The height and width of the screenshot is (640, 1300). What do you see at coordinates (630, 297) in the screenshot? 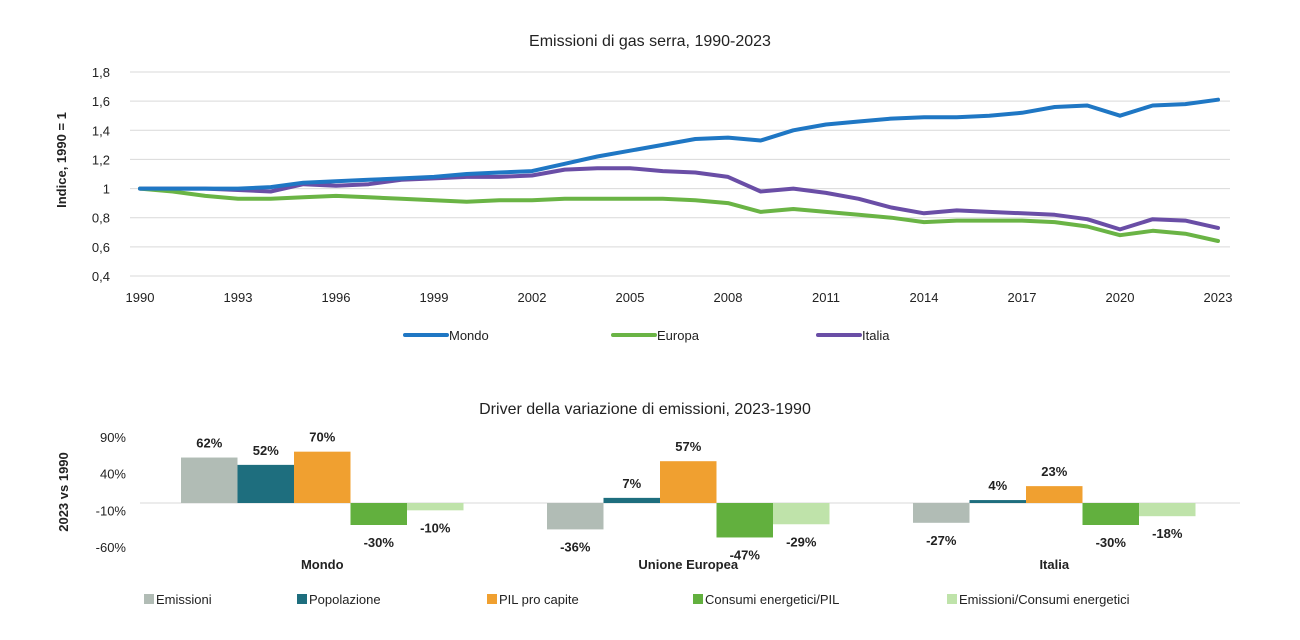
I see `x-tick-label: 2005` at bounding box center [630, 297].